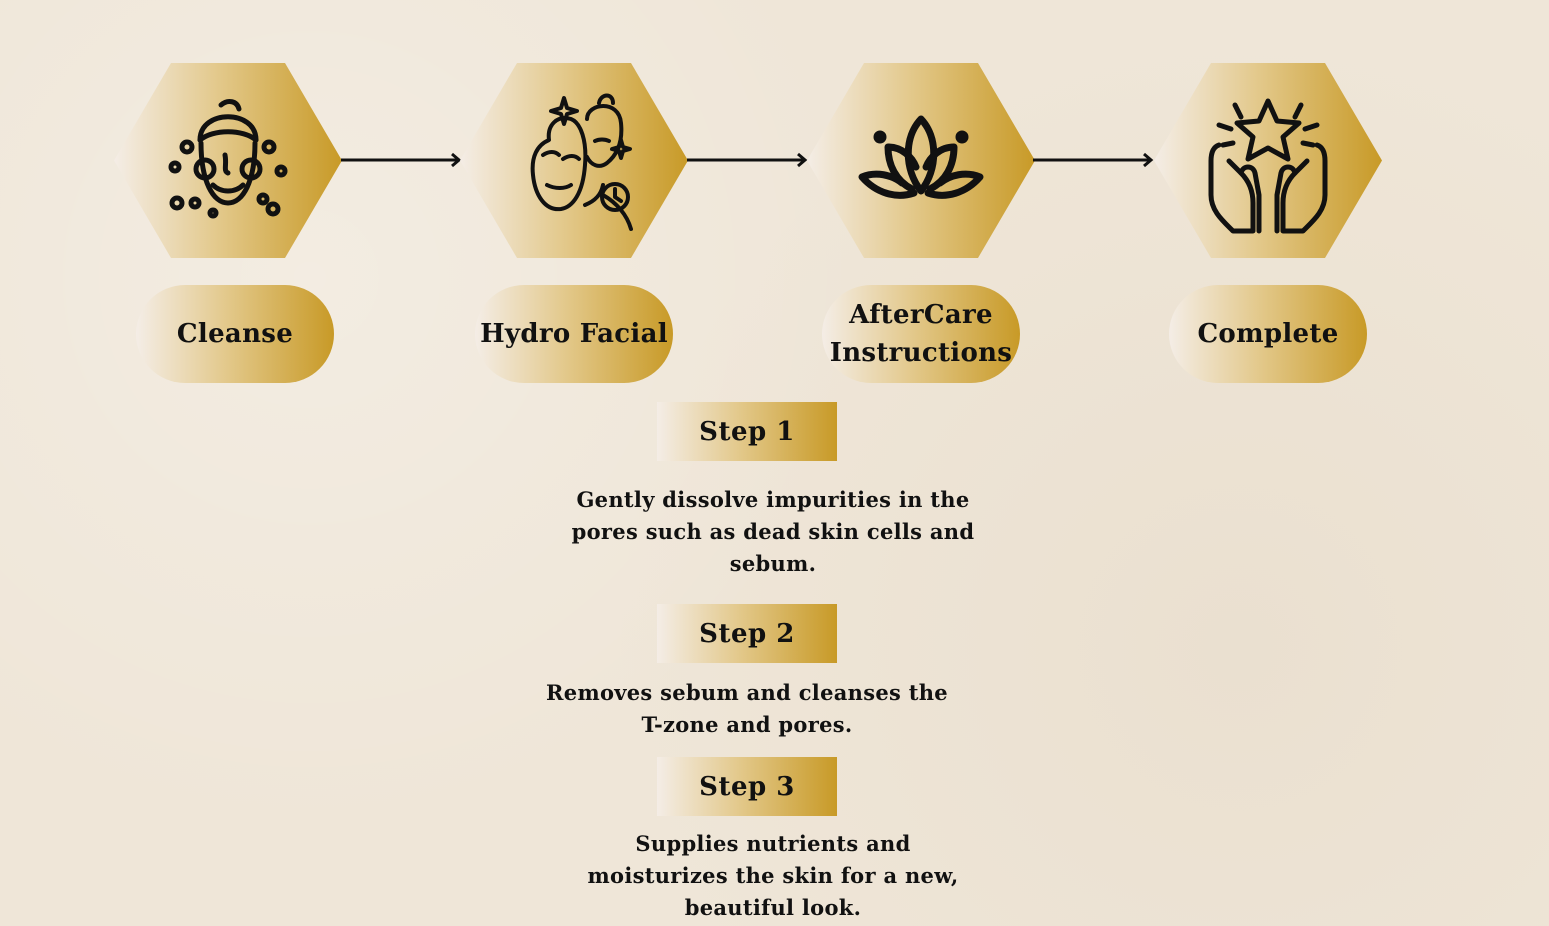 The image size is (1549, 926). I want to click on step-1-badge: Step 1, so click(747, 431).